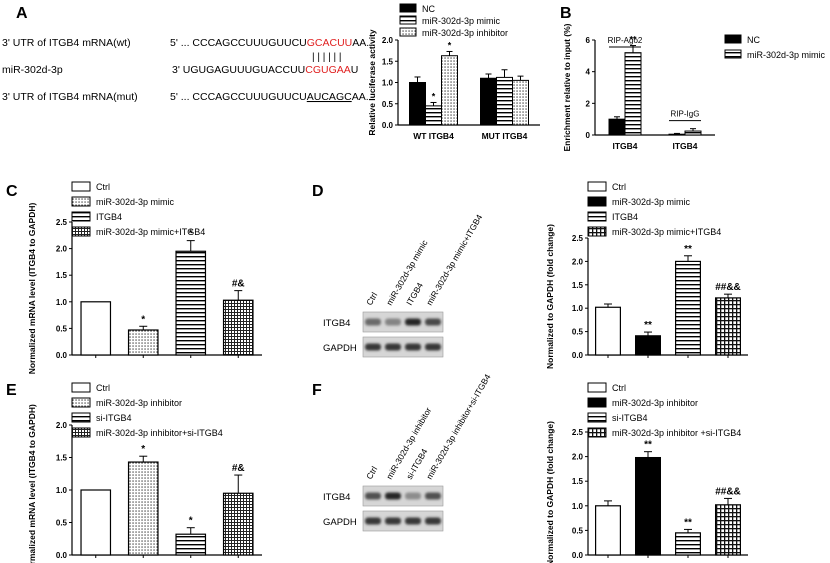  I want to click on significance-mark: ##&&, so click(728, 287).